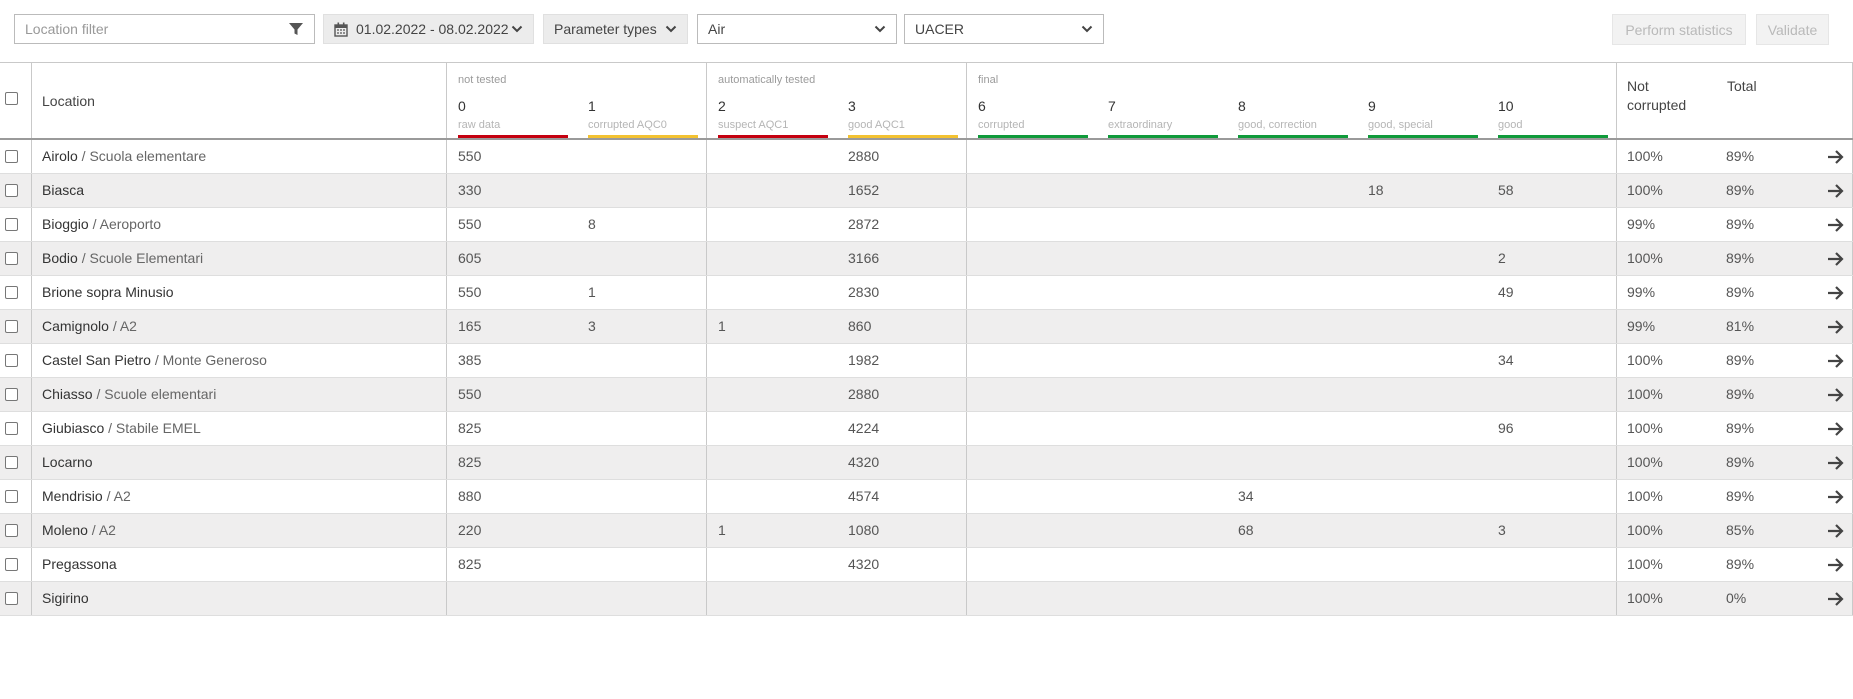  Describe the element at coordinates (864, 462) in the screenshot. I see `class-3-count: 4320` at that location.